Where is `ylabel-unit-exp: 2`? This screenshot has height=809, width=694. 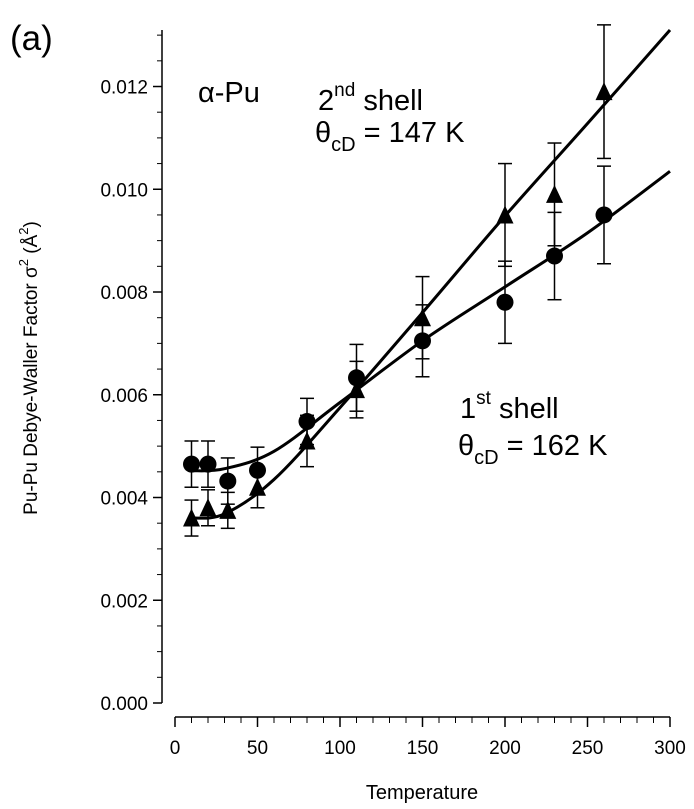
ylabel-unit-exp: 2 is located at coordinates (23, 230).